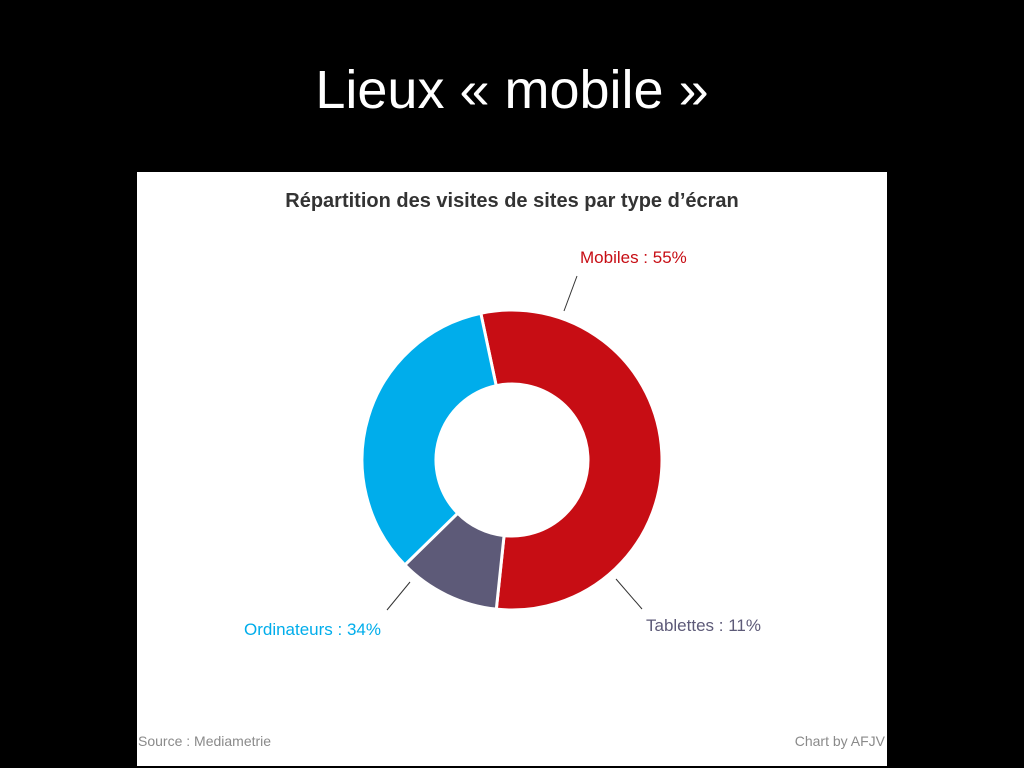 The image size is (1024, 768). Describe the element at coordinates (204, 741) in the screenshot. I see `source-note: Source : Mediametrie` at that location.